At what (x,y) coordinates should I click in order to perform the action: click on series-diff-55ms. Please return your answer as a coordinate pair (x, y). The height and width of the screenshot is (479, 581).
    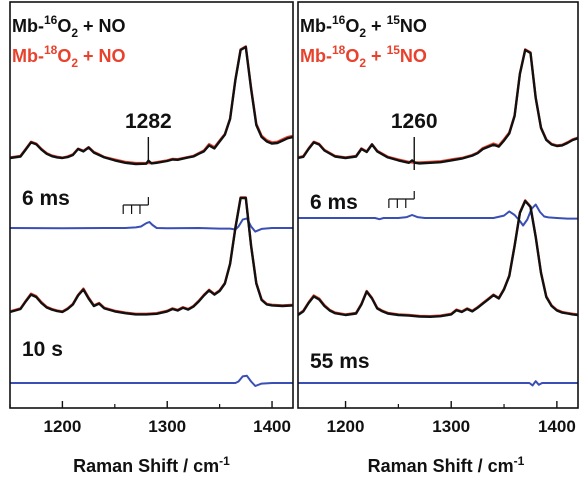
    Looking at the image, I should click on (438, 383).